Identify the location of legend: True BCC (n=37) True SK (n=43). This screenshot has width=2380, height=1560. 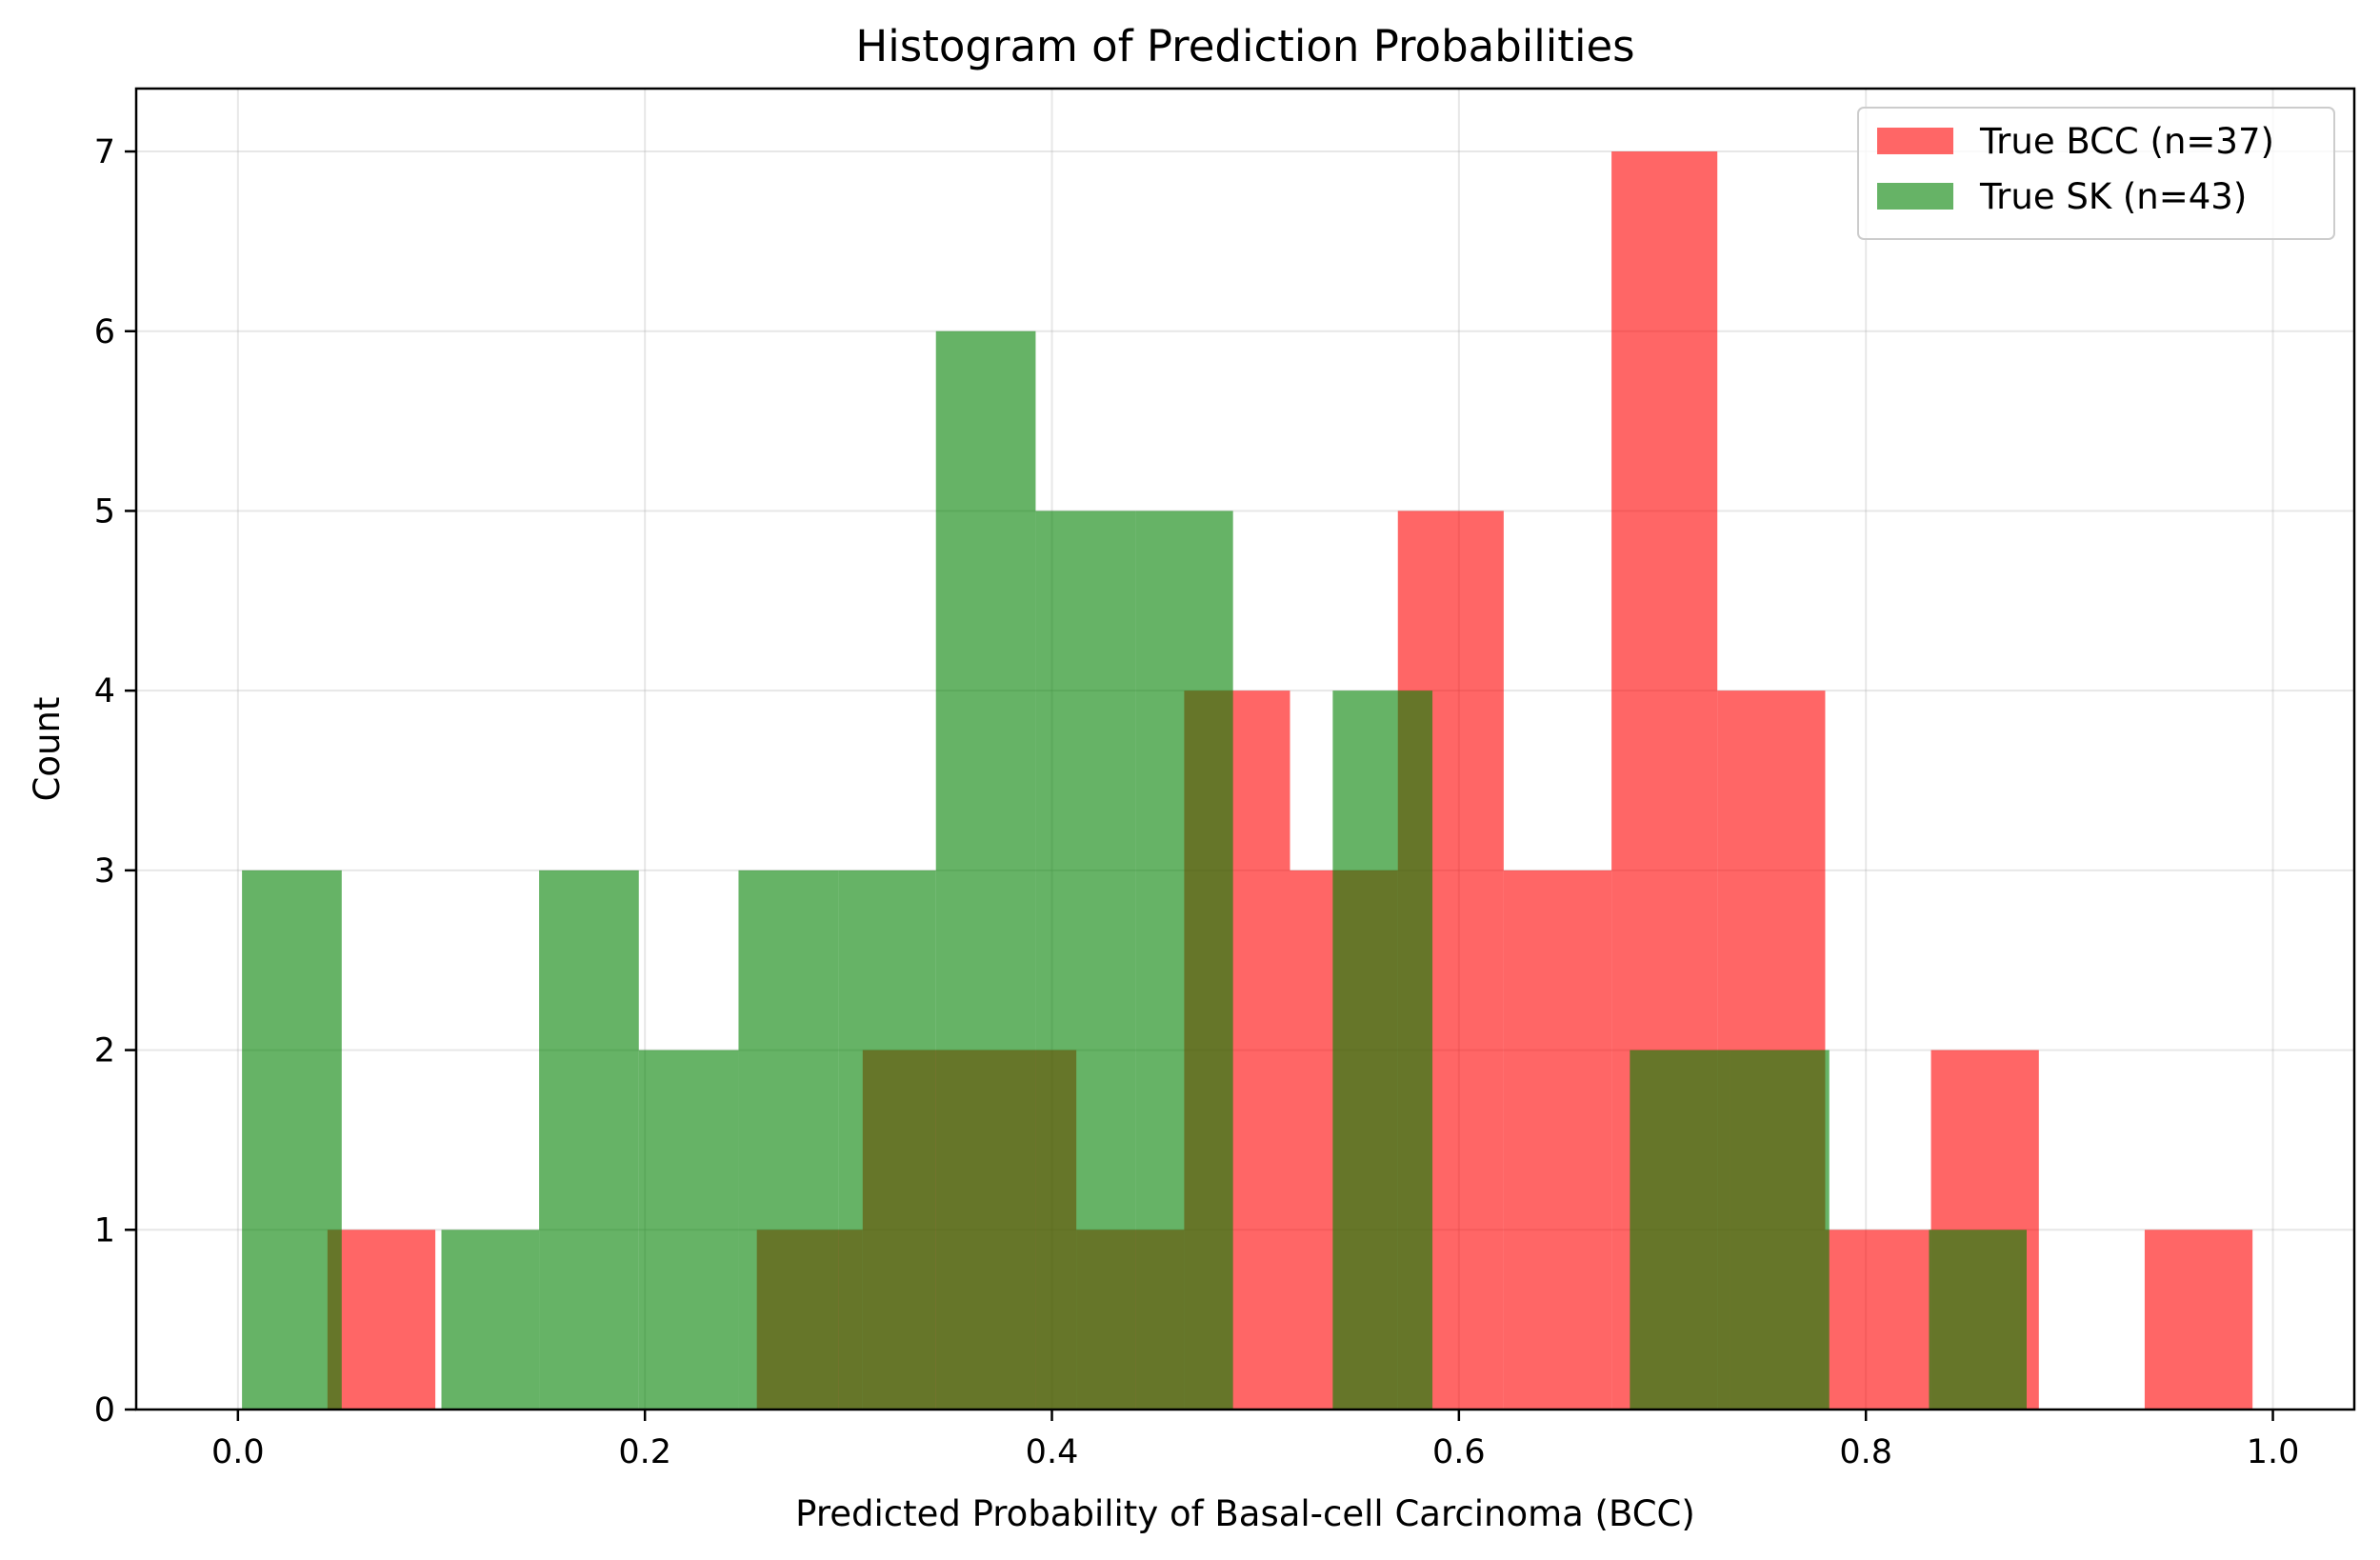
(2096, 173).